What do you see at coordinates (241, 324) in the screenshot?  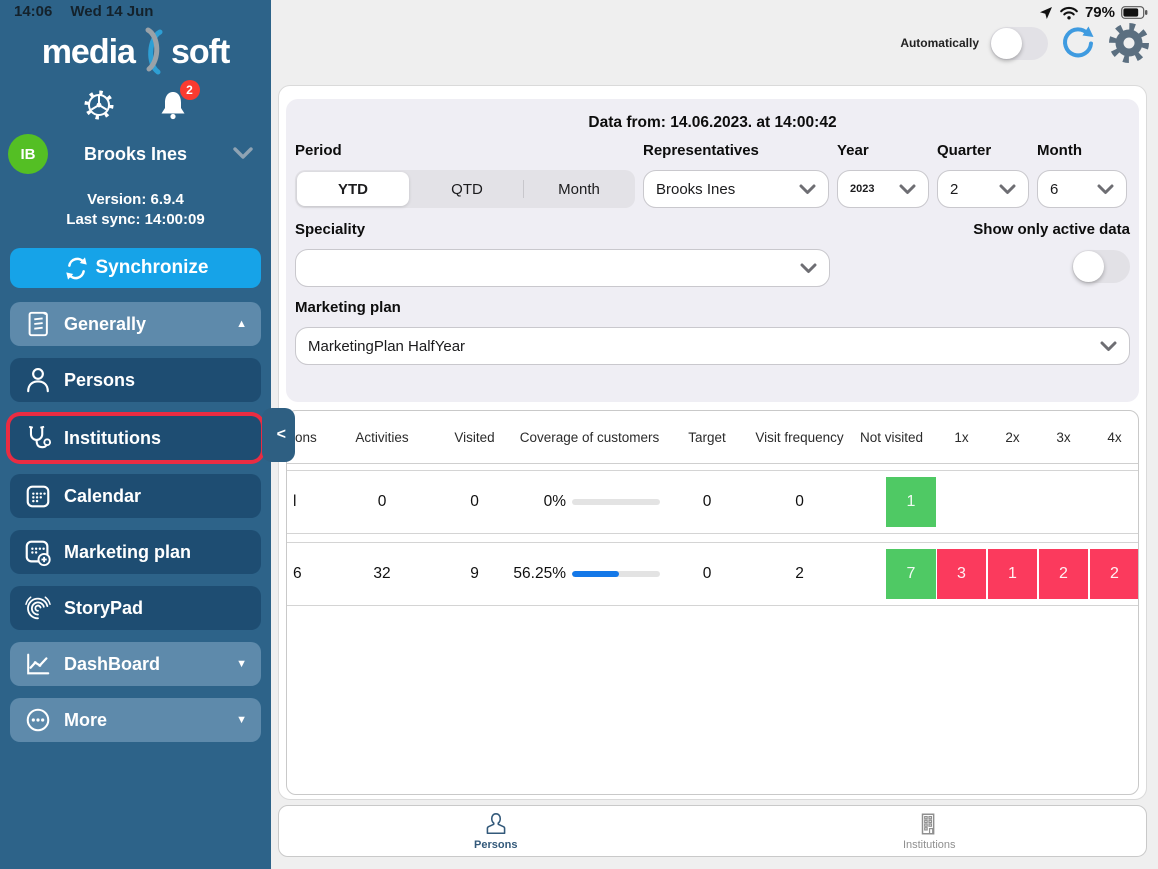 I see `triangle-up-icon: ▲` at bounding box center [241, 324].